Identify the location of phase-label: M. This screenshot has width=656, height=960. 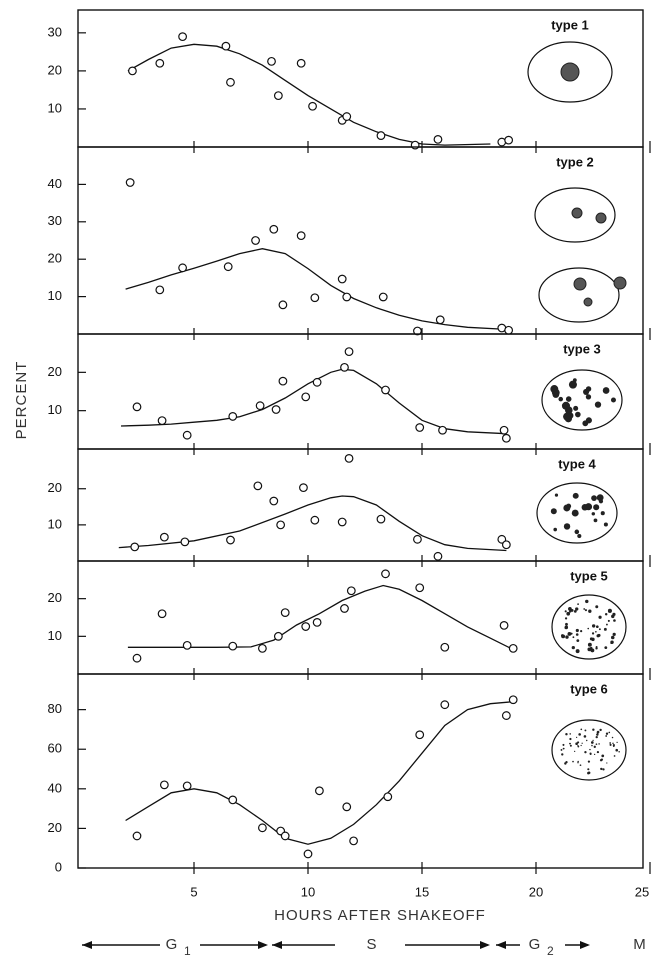
(640, 944).